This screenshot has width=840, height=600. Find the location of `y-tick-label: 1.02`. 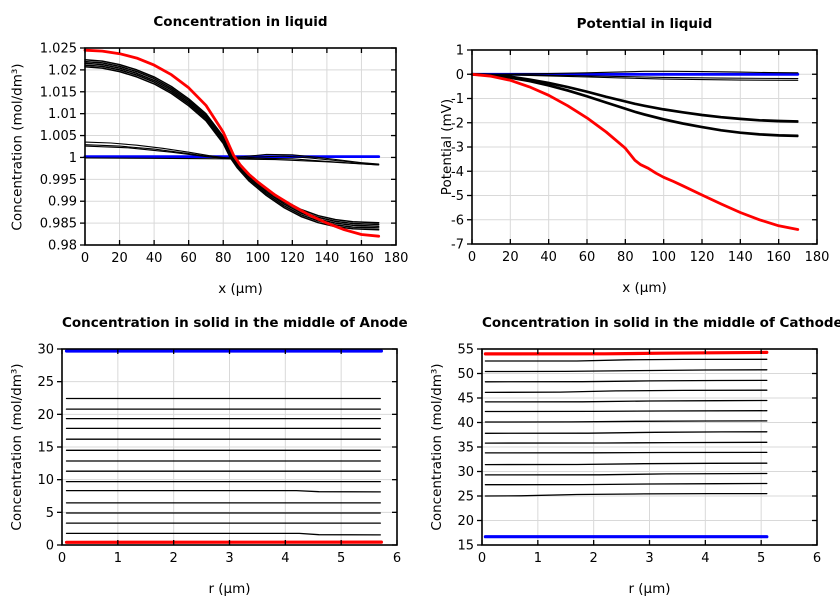

y-tick-label: 1.02 is located at coordinates (62, 70).